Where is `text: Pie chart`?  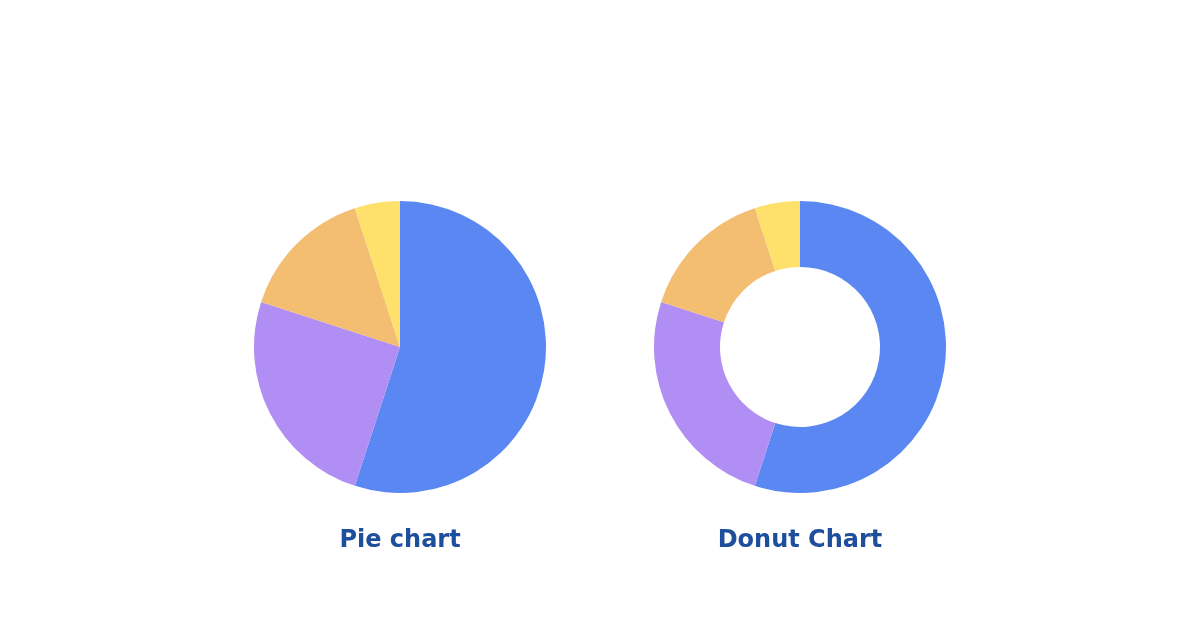
text: Pie chart is located at coordinates (400, 539).